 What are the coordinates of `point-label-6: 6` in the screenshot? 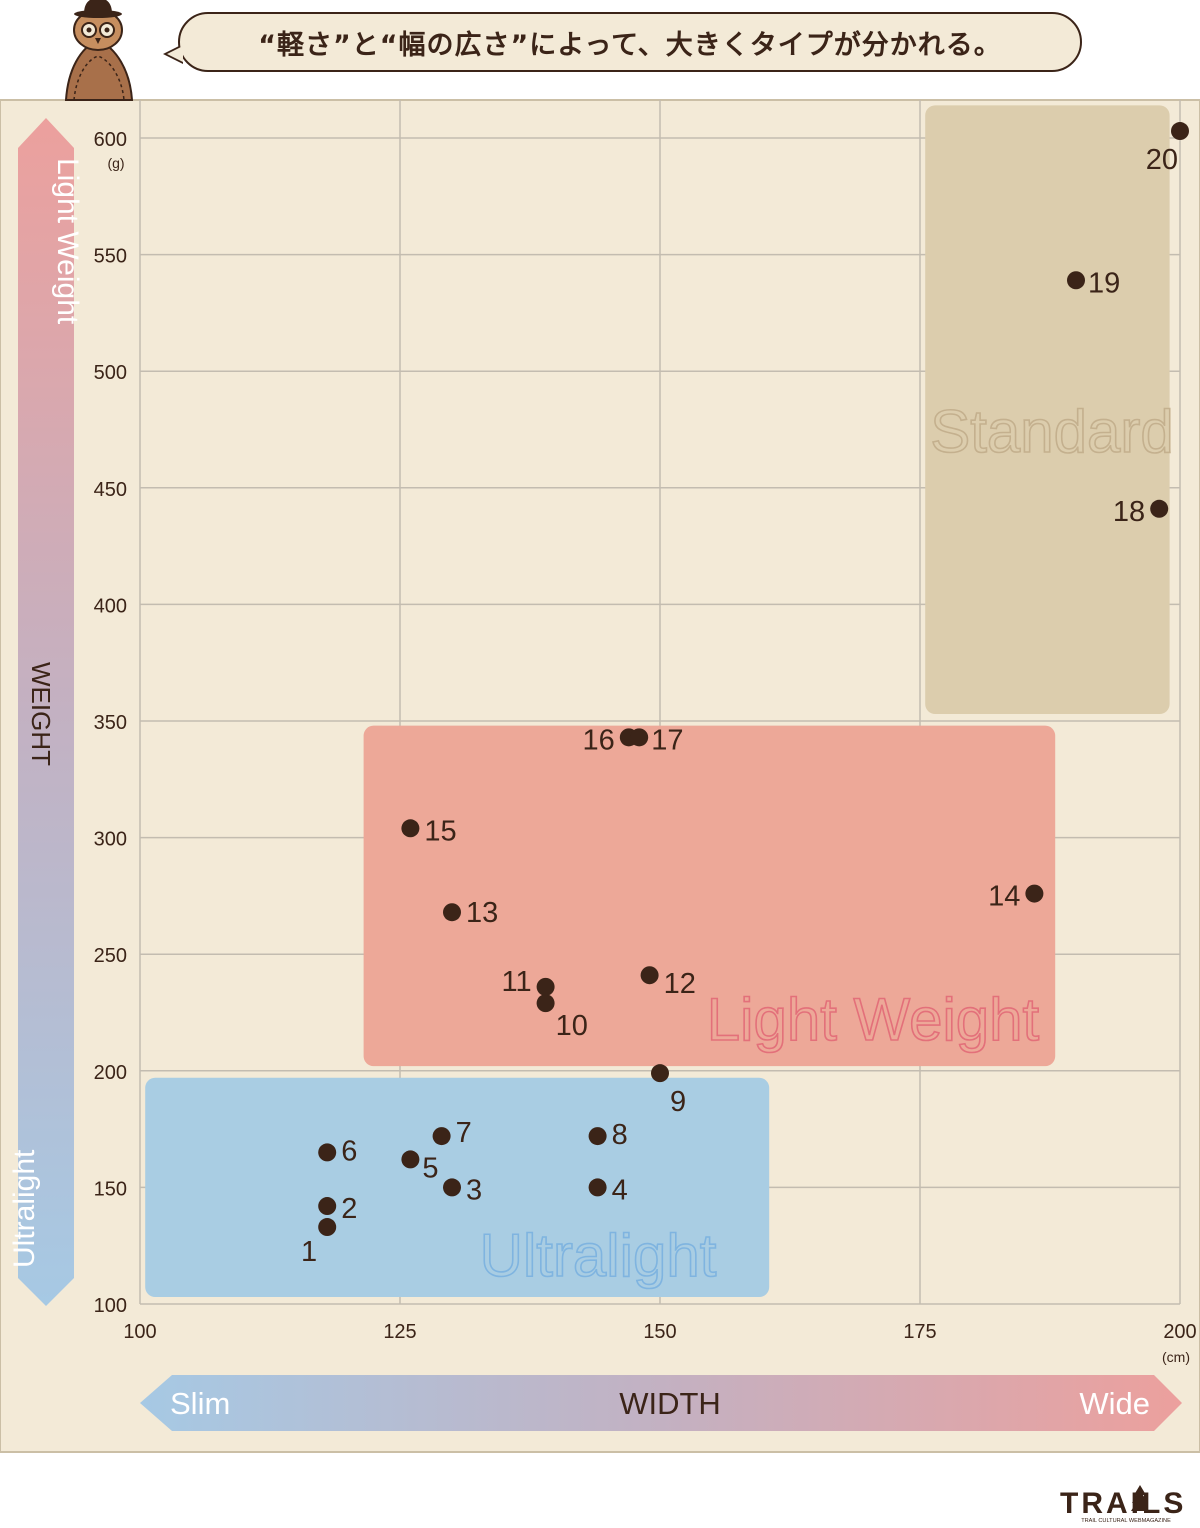 It's located at (349, 1151).